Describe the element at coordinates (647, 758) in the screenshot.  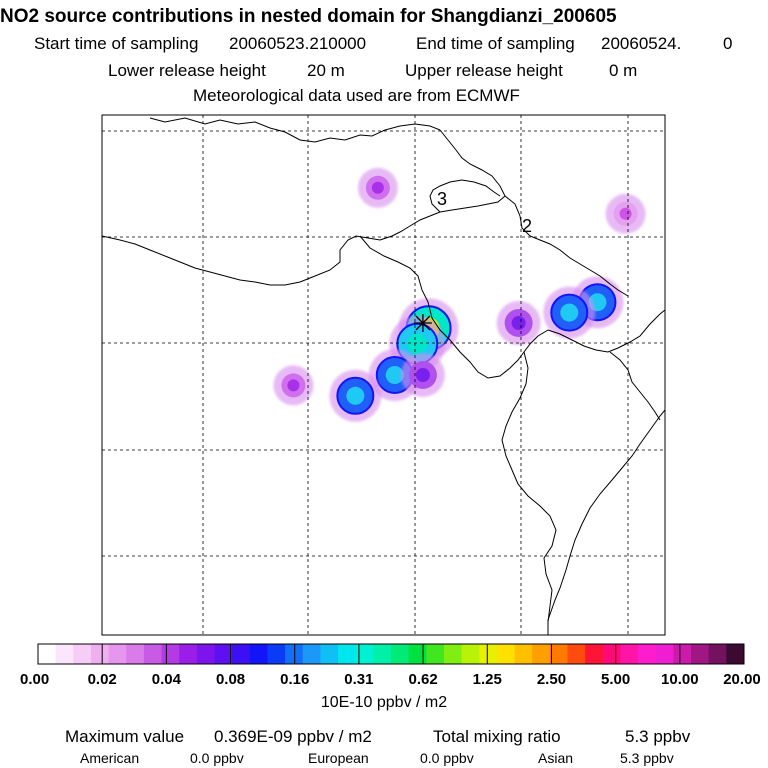
I see `asian-value: 5.3 ppbv` at that location.